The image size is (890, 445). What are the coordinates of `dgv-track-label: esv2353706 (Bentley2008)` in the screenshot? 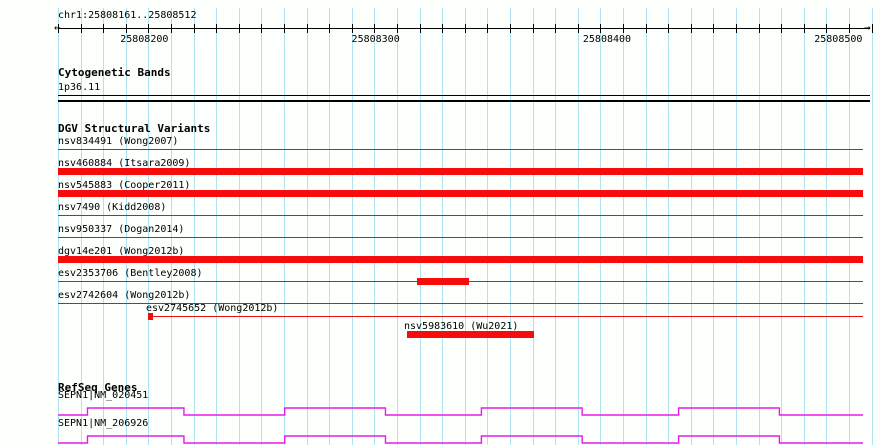 It's located at (130, 273).